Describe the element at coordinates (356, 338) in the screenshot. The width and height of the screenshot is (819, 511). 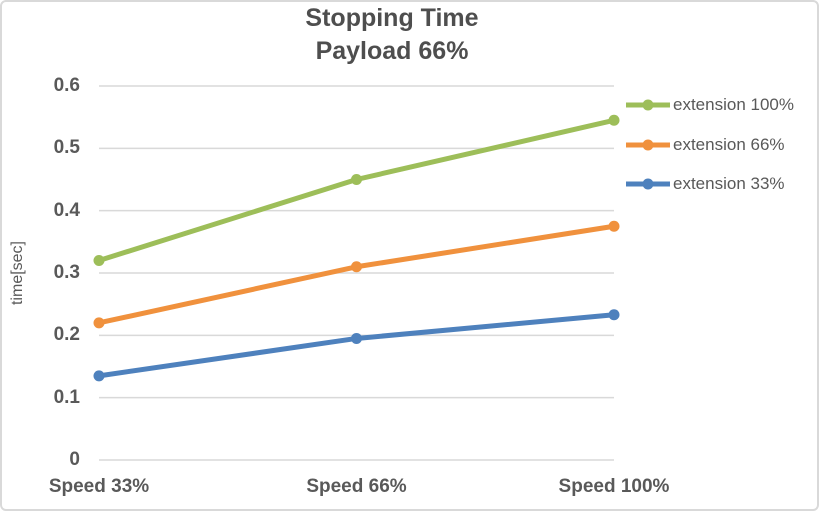
I see `data-point-extension-33--1` at that location.